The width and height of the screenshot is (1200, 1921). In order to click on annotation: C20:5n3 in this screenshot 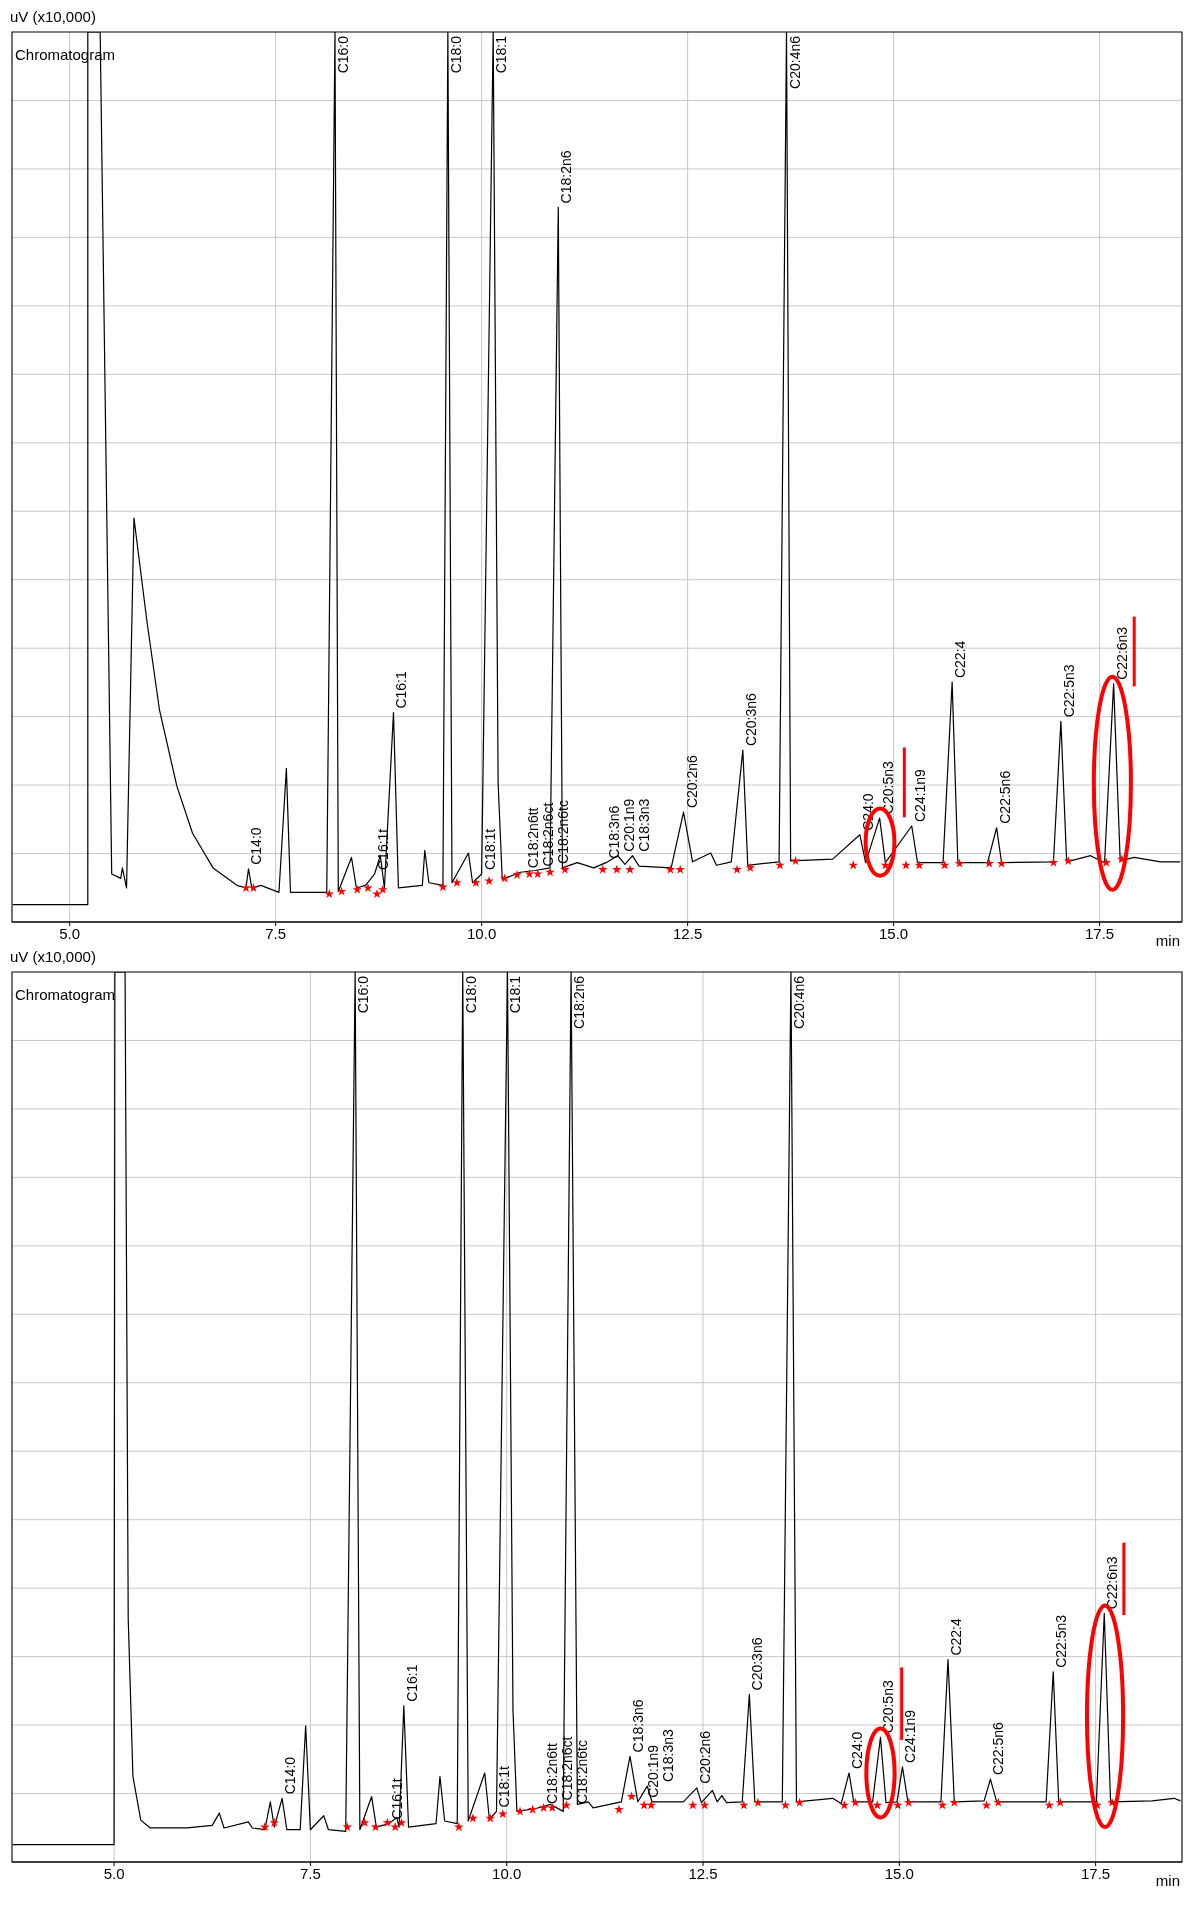, I will do `click(888, 1707)`.